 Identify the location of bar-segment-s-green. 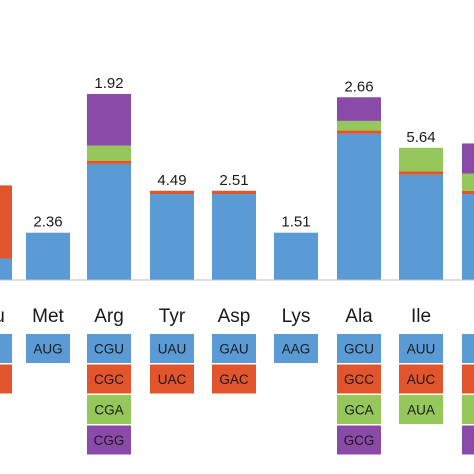
(468, 182).